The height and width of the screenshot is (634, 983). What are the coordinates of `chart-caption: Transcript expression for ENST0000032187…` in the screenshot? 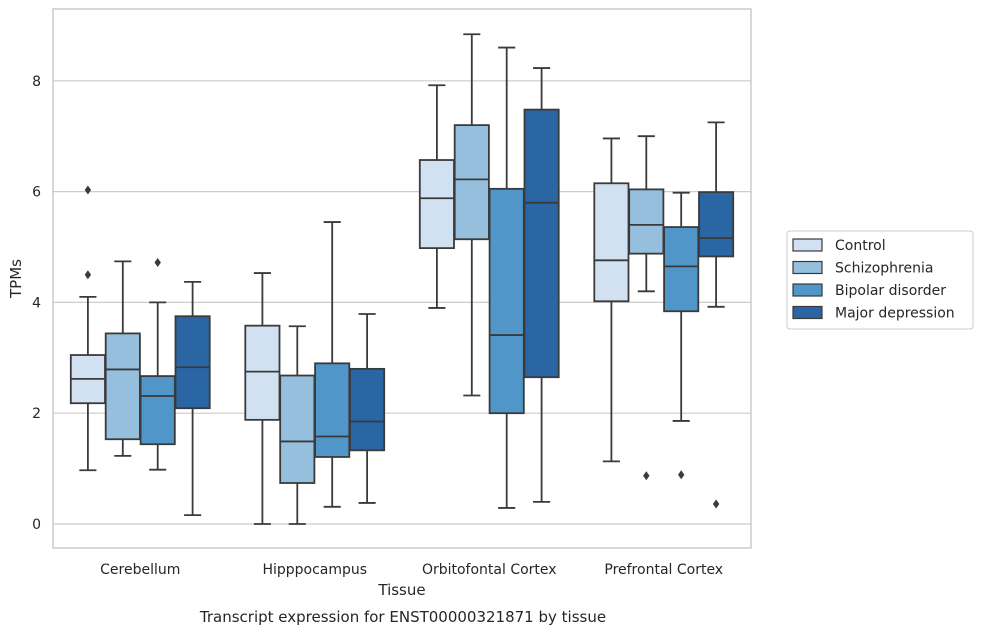 It's located at (402, 617).